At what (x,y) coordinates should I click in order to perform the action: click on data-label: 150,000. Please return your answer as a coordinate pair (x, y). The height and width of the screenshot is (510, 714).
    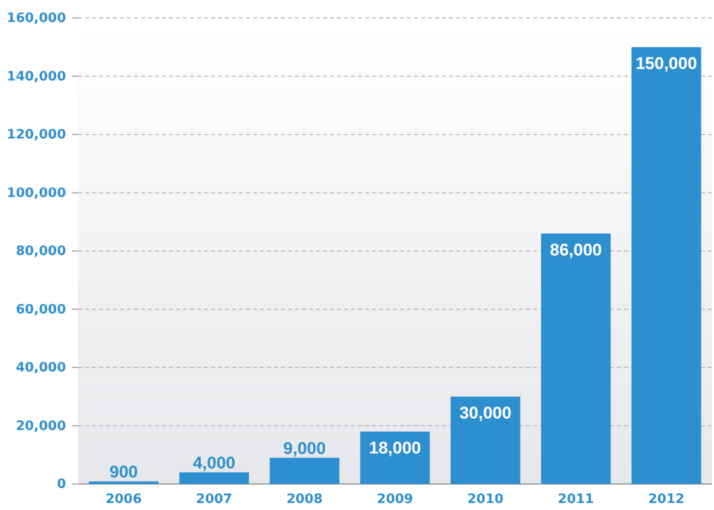
    Looking at the image, I should click on (667, 64).